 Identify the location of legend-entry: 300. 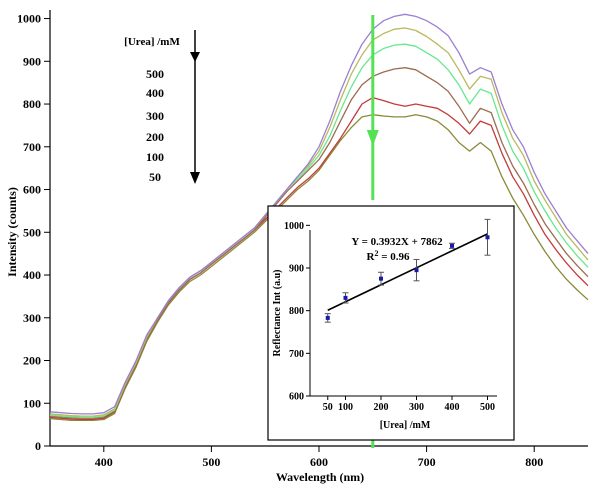
(155, 116).